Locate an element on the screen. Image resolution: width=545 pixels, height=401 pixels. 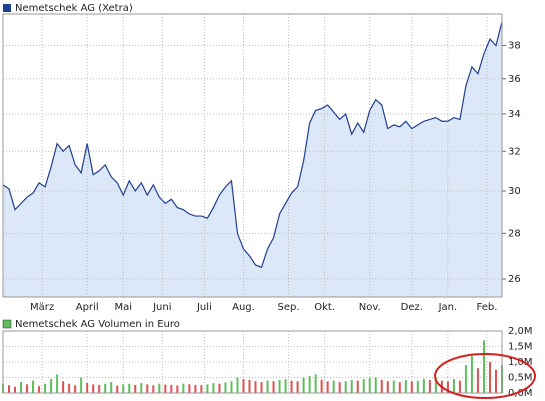
x-tick-label: Juni is located at coordinates (161, 307).